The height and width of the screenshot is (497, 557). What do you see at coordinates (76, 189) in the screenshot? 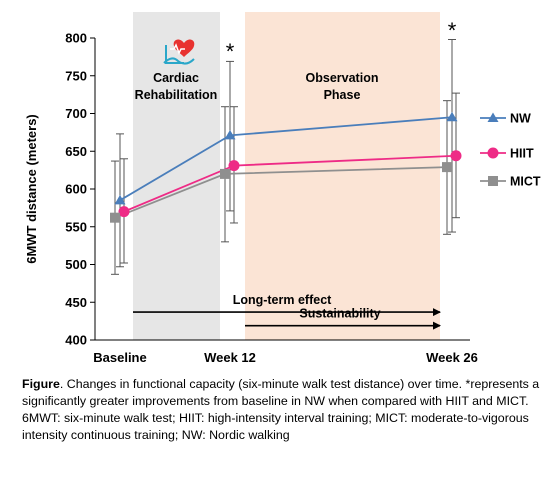
I see `y-tick-label: 600` at bounding box center [76, 189].